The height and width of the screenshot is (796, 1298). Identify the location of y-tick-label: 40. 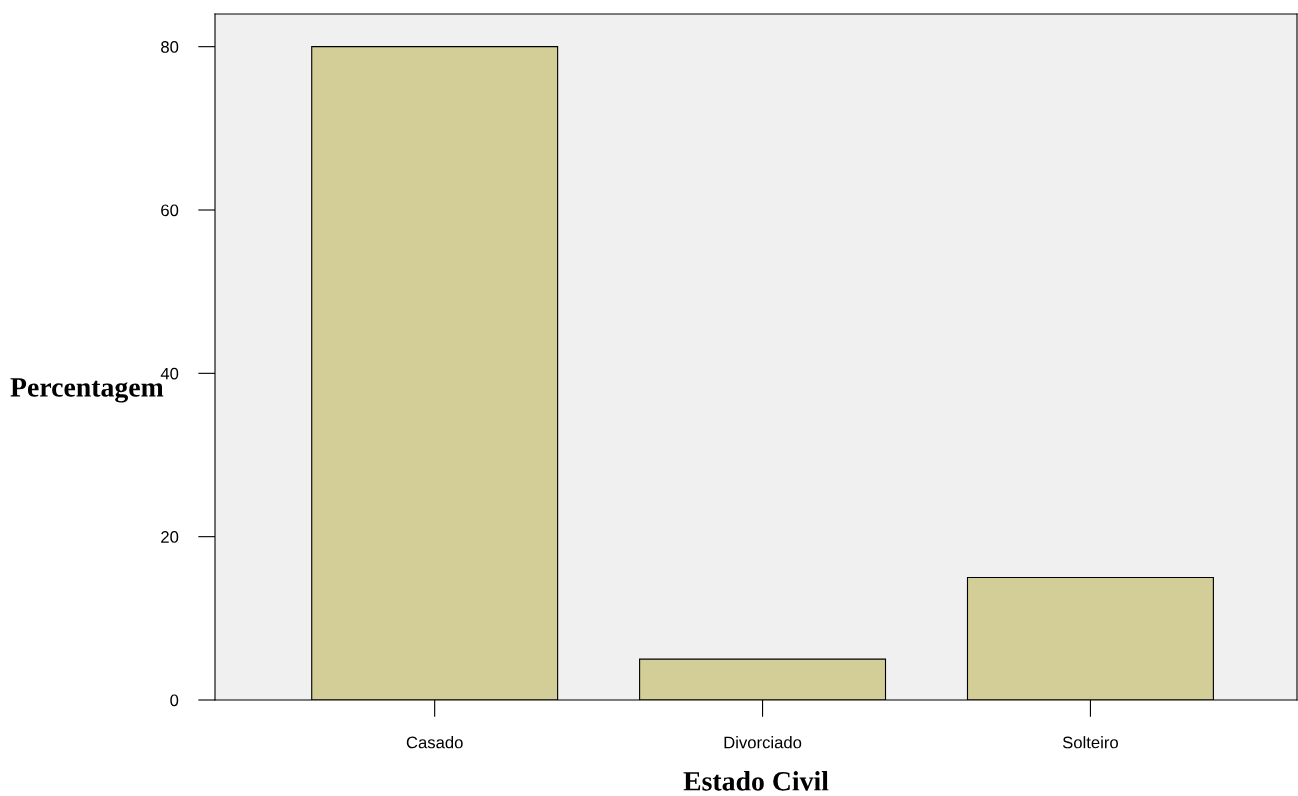
(169, 373).